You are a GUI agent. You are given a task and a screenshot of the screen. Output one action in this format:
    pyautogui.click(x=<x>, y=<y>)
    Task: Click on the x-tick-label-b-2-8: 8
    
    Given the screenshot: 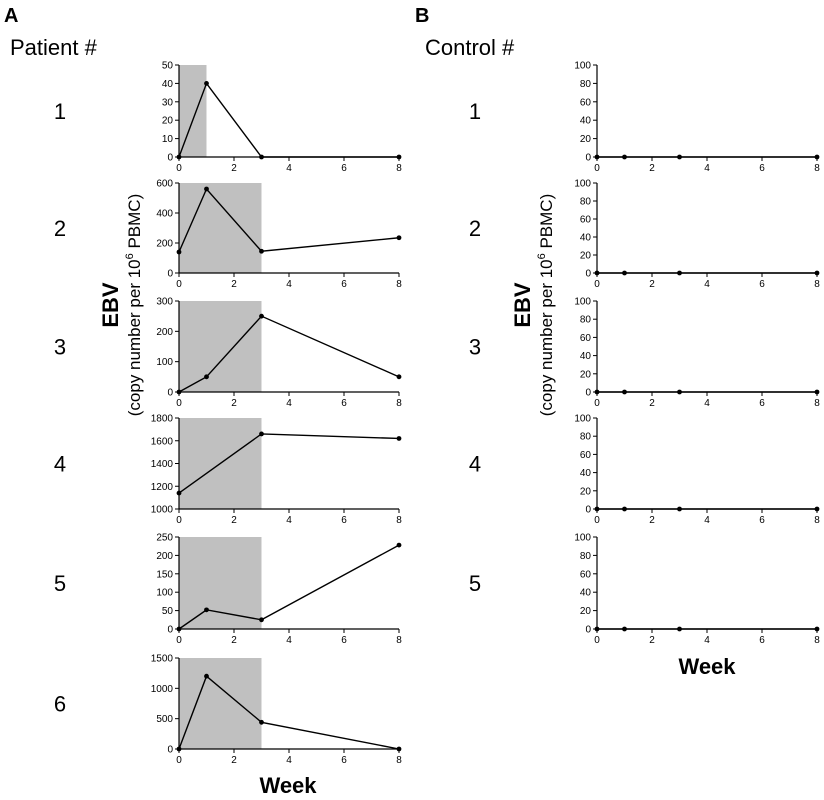 What is the action you would take?
    pyautogui.click(x=817, y=284)
    